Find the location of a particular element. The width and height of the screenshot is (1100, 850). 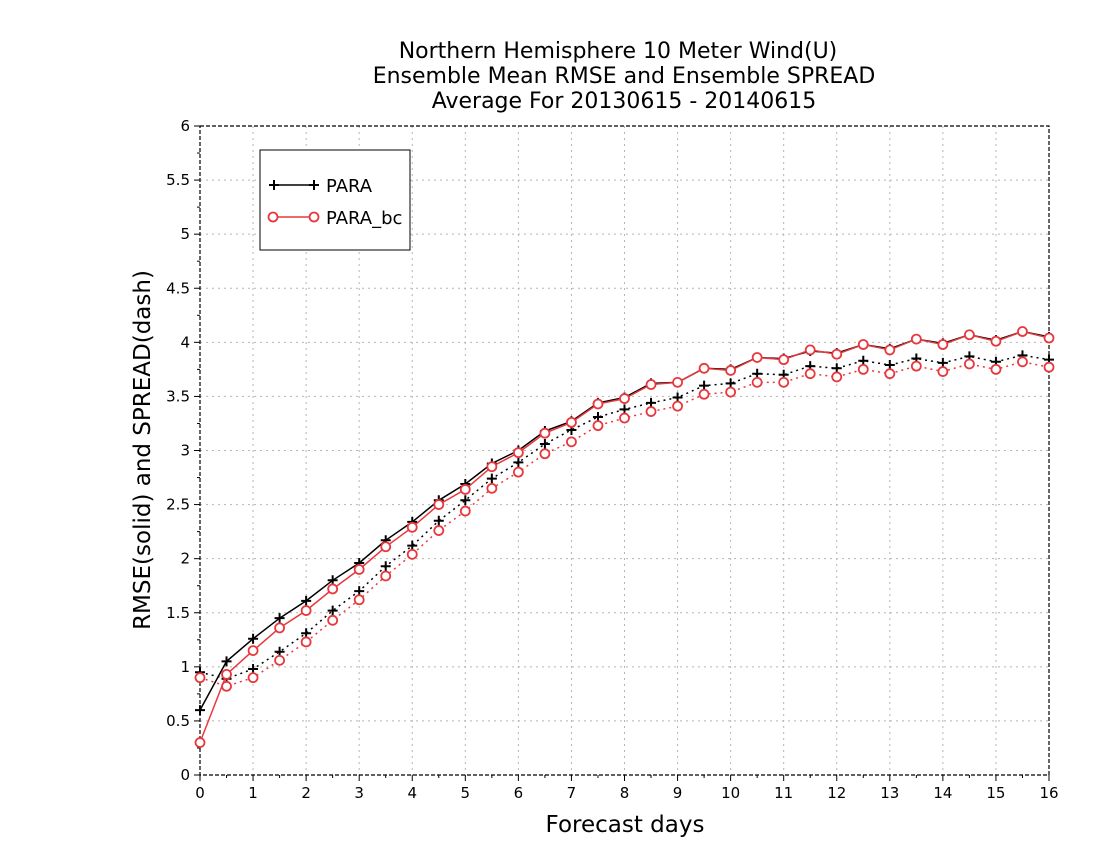

y-tick-label: 3.5 is located at coordinates (178, 396).